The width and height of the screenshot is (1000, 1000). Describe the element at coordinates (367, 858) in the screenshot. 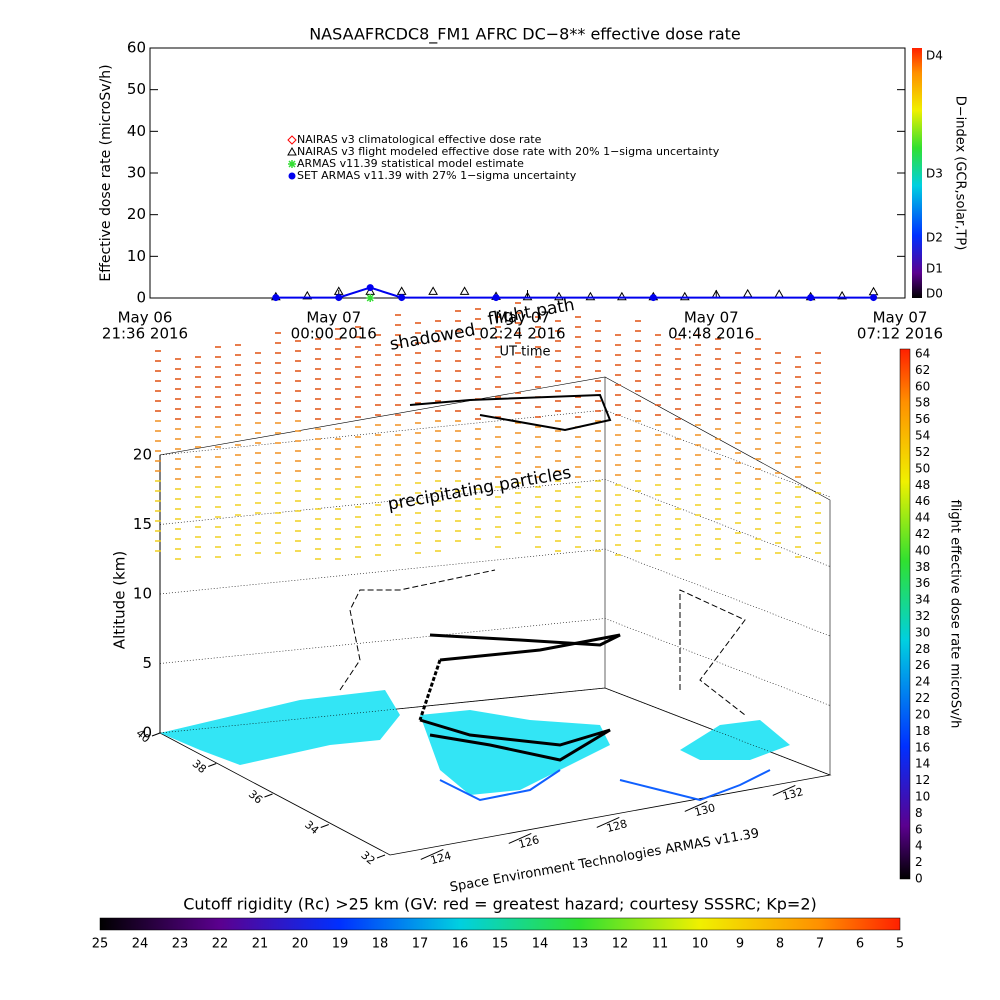

I see `y-tick-label: 32` at that location.